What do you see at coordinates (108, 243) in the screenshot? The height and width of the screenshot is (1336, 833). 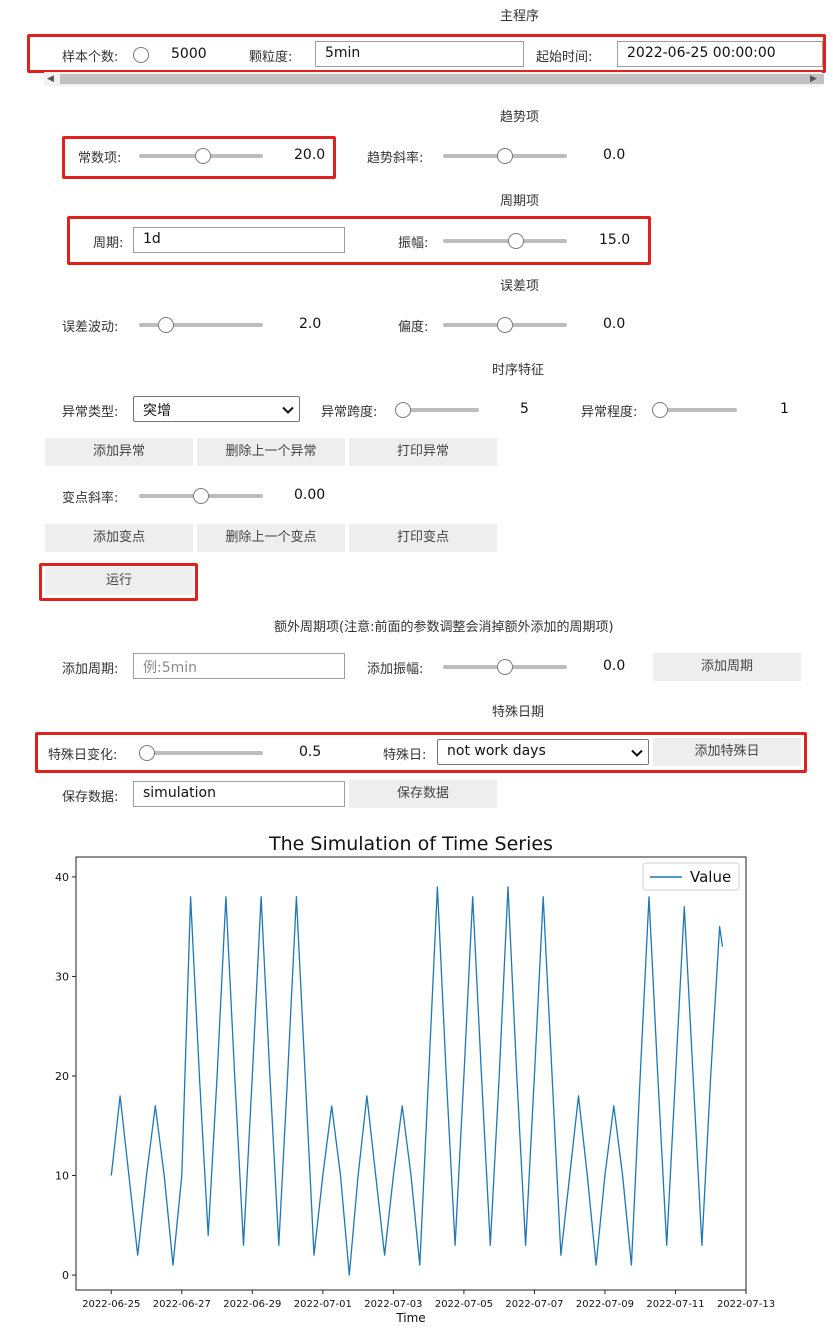 I see `period-label: 周期:` at bounding box center [108, 243].